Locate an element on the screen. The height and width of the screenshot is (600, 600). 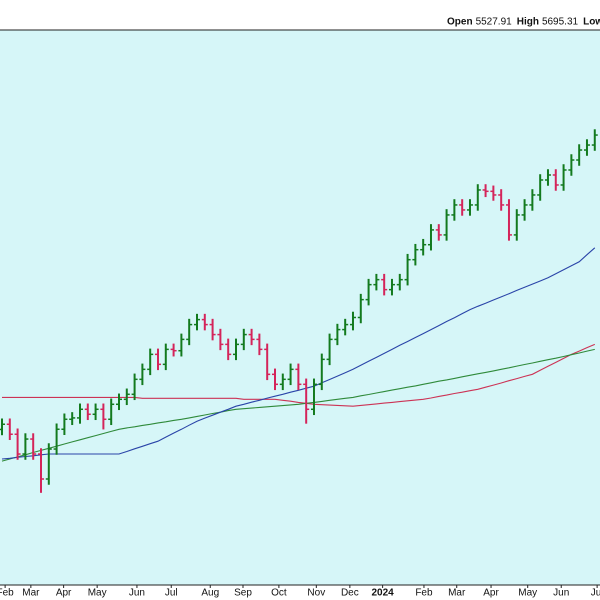
header-label: Open is located at coordinates (460, 22).